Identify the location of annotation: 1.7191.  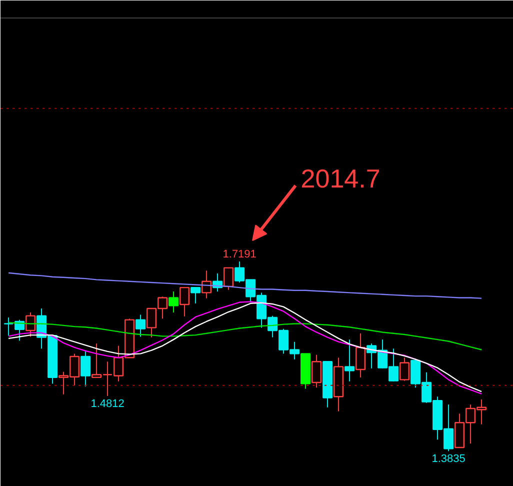
(239, 254).